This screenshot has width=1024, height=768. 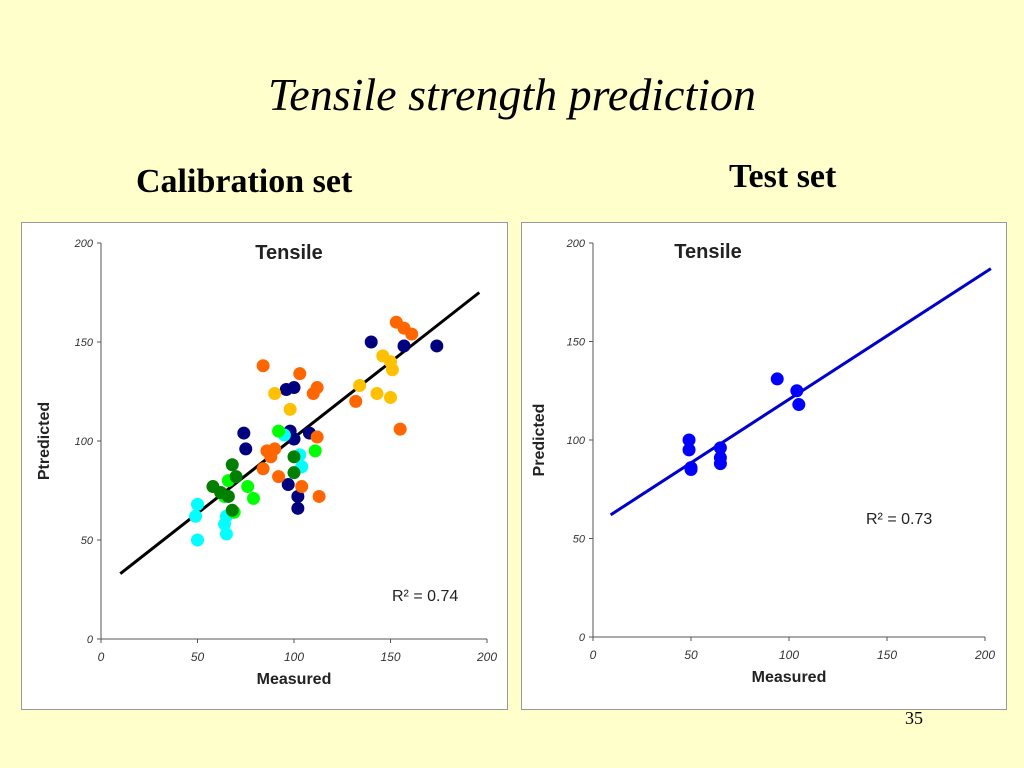 I want to click on test-set-label: Test set, so click(x=783, y=176).